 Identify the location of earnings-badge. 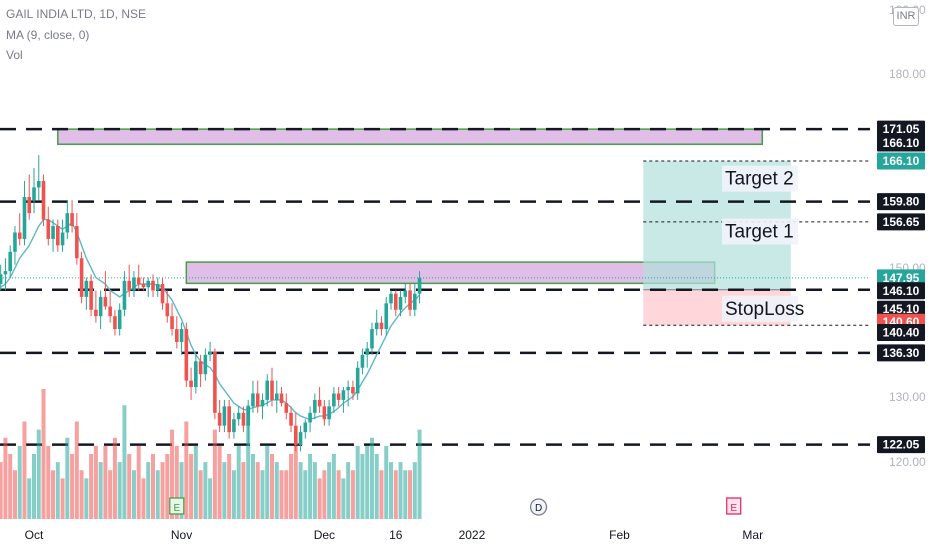
(734, 506).